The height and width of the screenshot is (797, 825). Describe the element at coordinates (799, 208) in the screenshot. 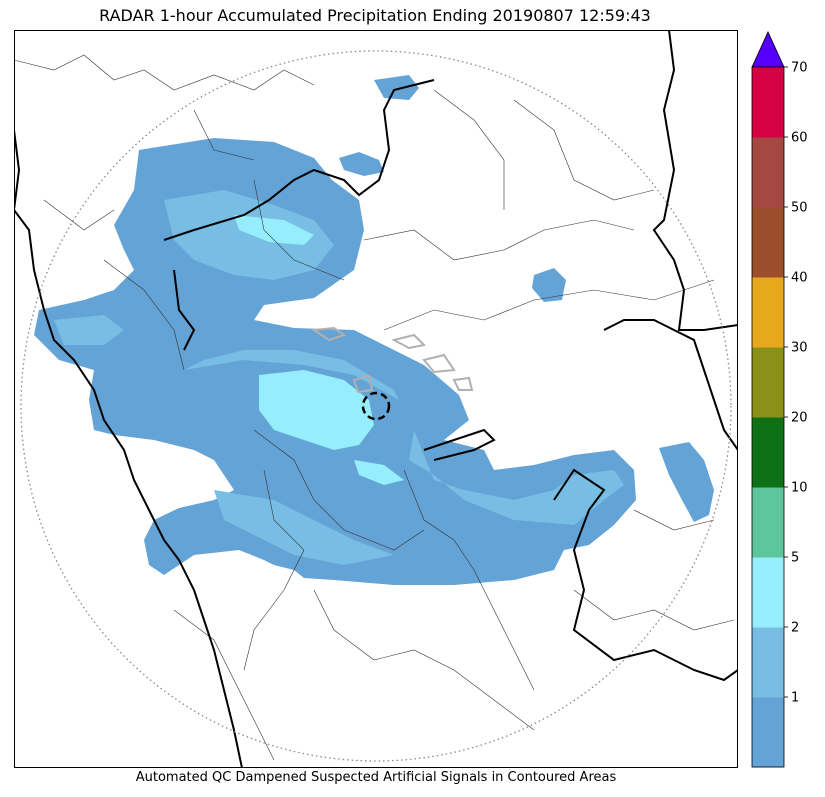

I see `colorbar-tick-label: 50` at that location.